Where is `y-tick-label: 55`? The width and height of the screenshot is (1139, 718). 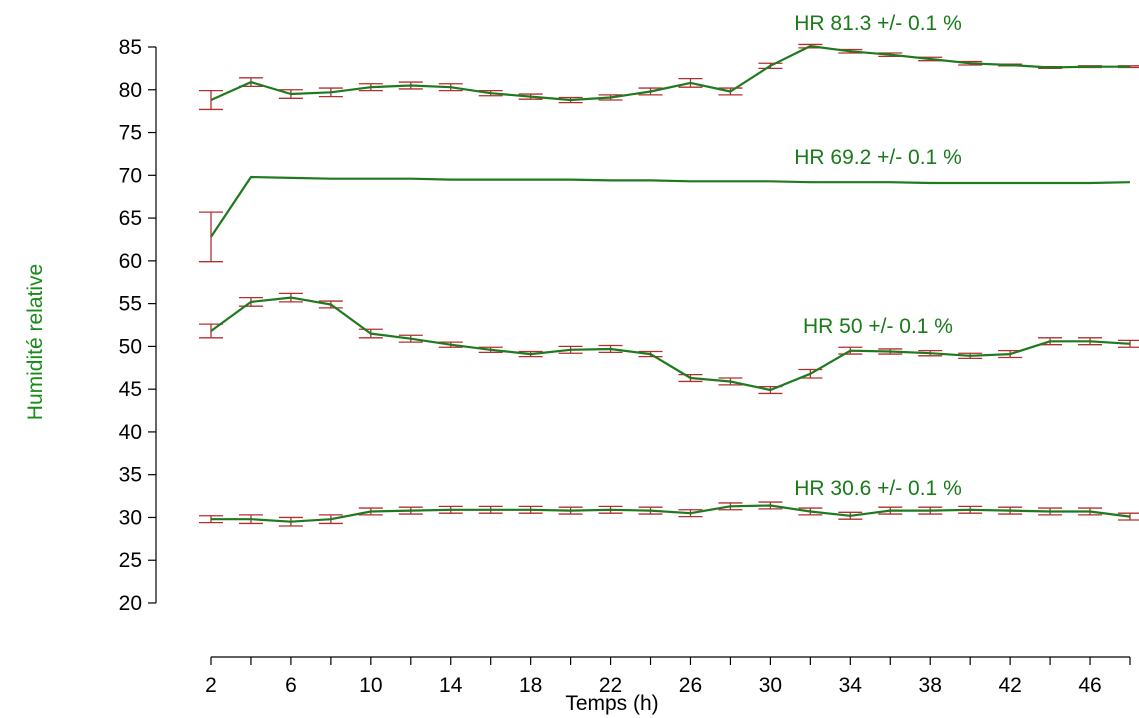 y-tick-label: 55 is located at coordinates (130, 304).